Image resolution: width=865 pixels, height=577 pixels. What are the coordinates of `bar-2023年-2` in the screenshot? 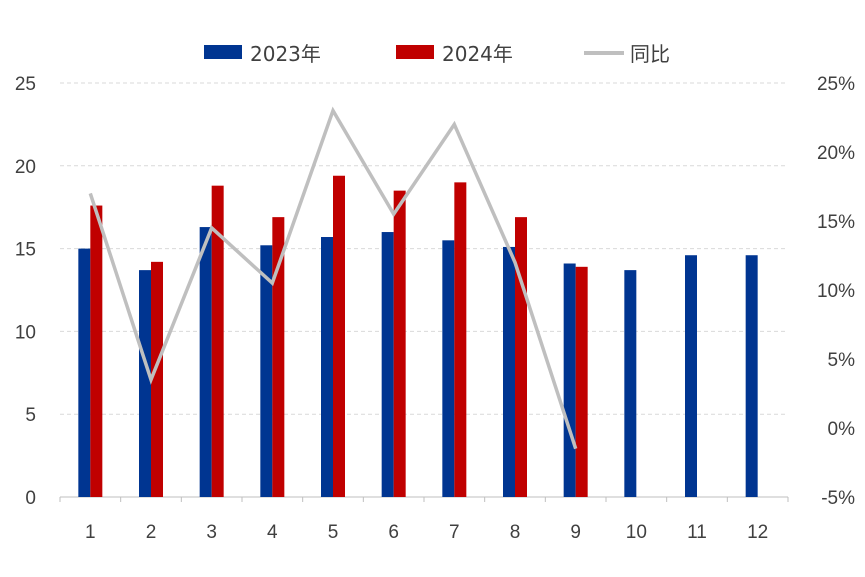 It's located at (145, 383).